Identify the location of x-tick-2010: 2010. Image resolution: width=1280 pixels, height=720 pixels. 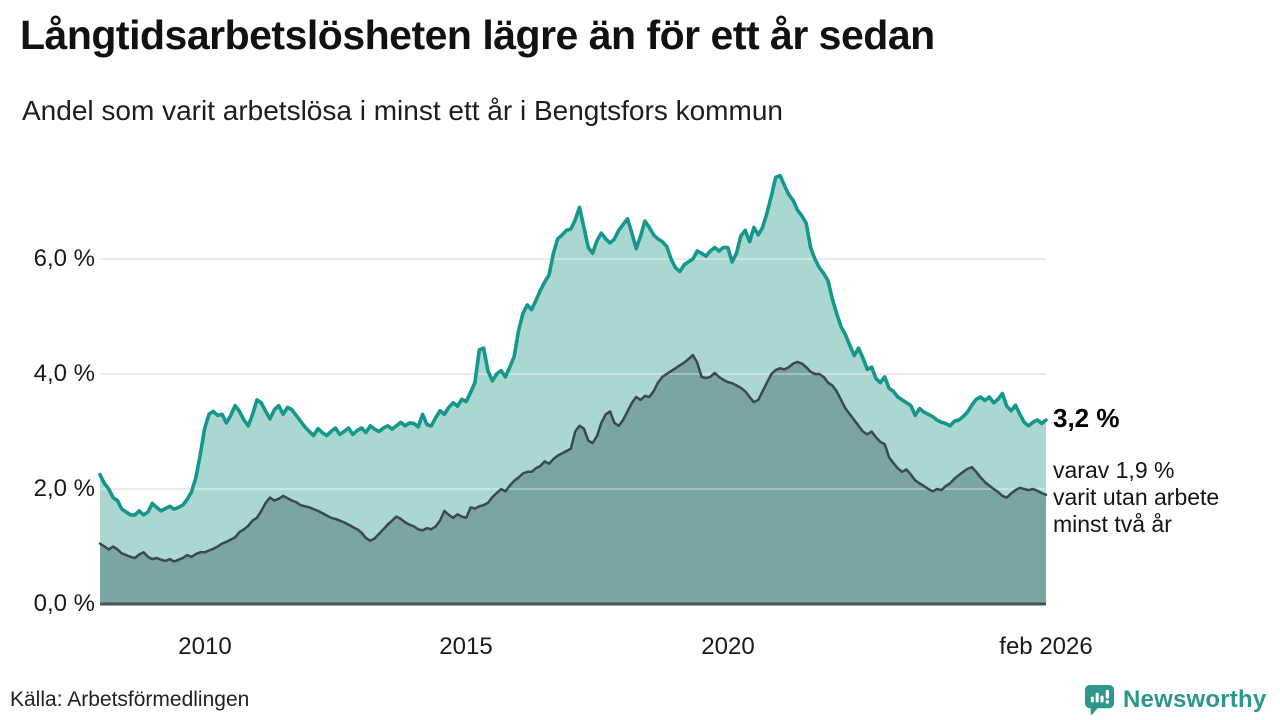
(205, 646).